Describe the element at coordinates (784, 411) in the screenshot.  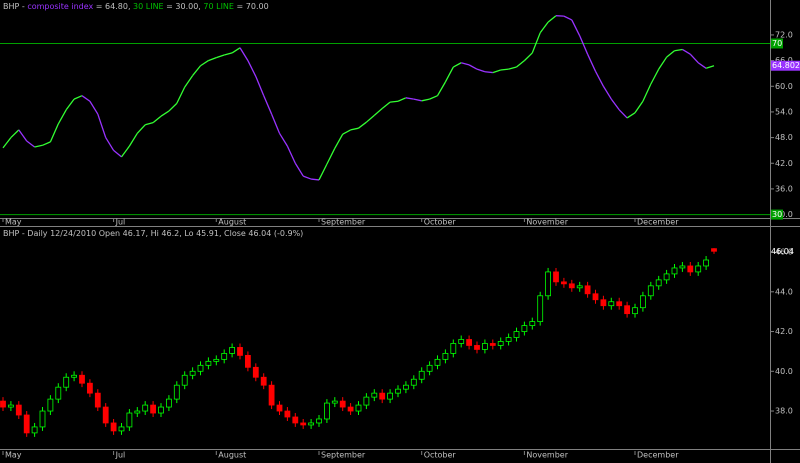
I see `y-tick-label: 38.0` at that location.